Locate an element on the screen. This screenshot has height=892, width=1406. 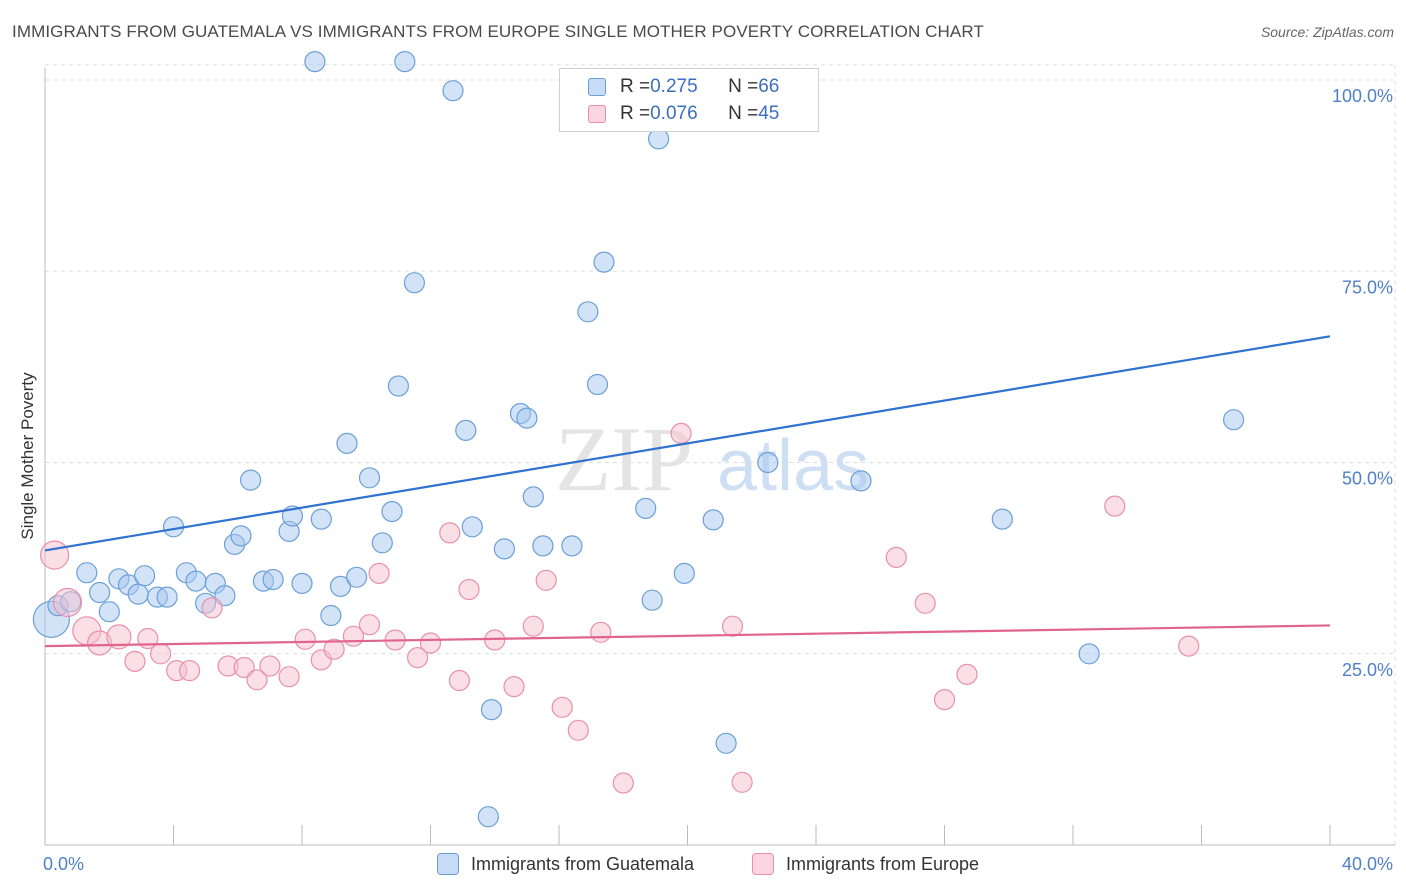
x-tick-label: 0.0% is located at coordinates (63, 864).